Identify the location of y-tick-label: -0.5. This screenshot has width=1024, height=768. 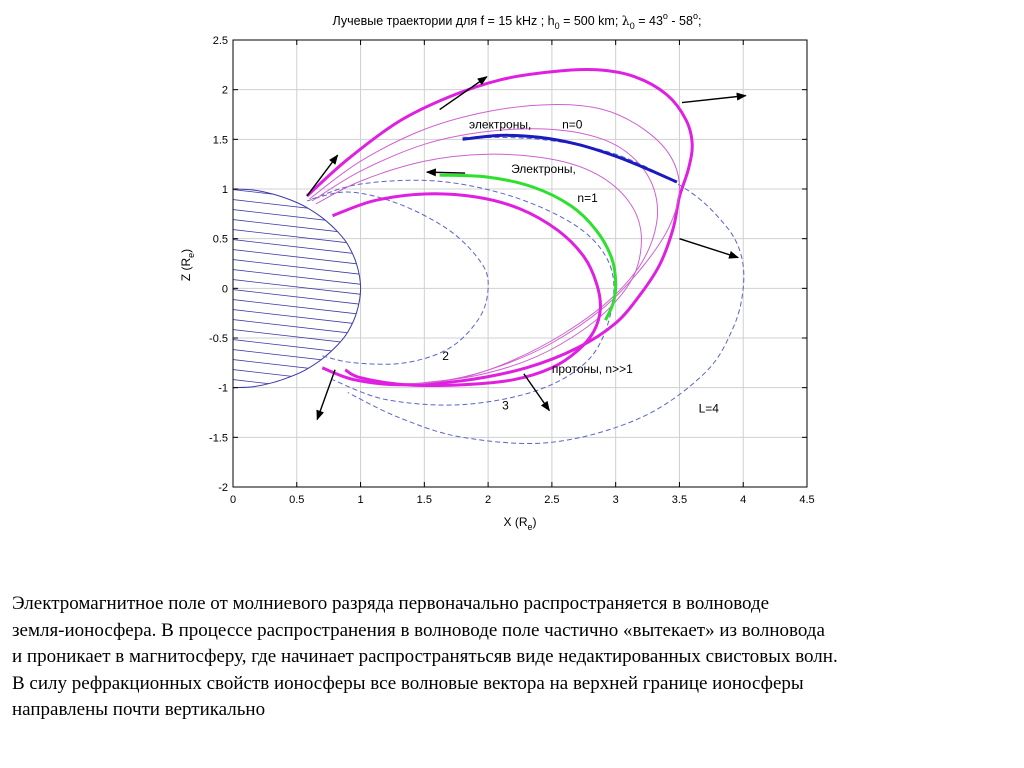
(218, 339).